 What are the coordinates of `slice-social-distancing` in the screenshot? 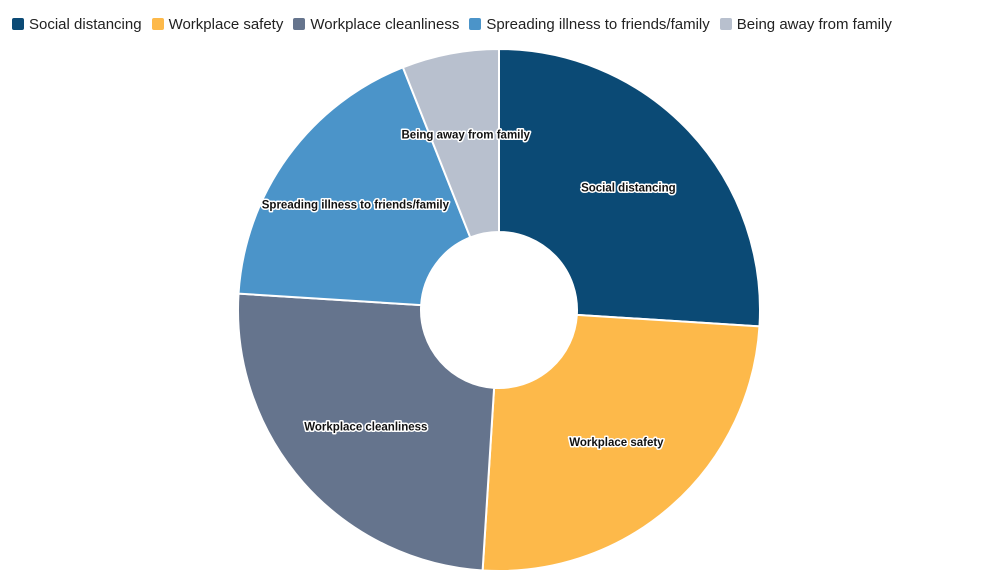 It's located at (629, 187).